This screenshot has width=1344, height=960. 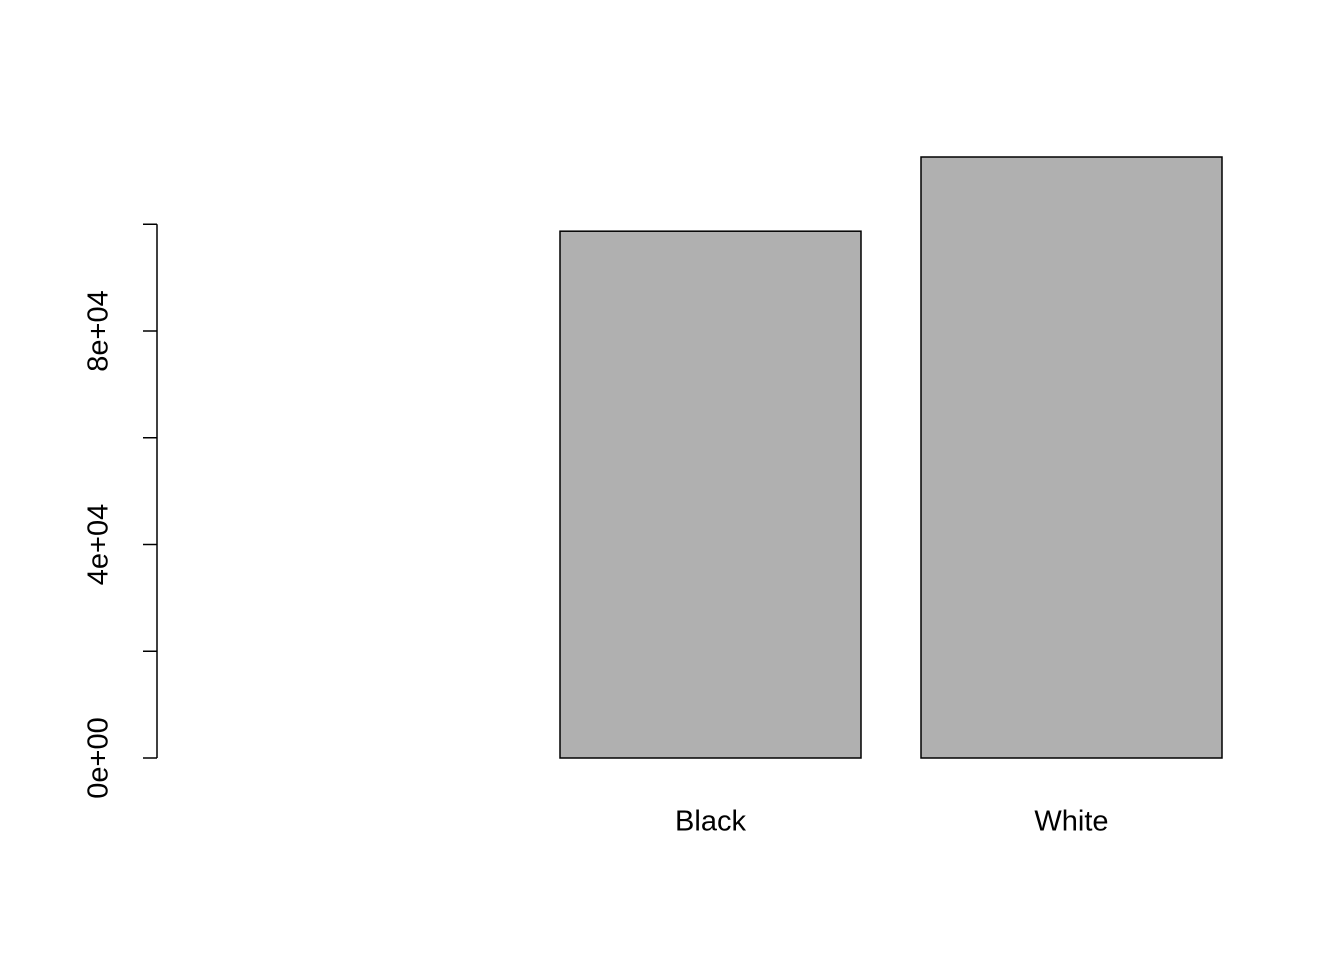 I want to click on y-tick-label: 8e+04, so click(x=99, y=330).